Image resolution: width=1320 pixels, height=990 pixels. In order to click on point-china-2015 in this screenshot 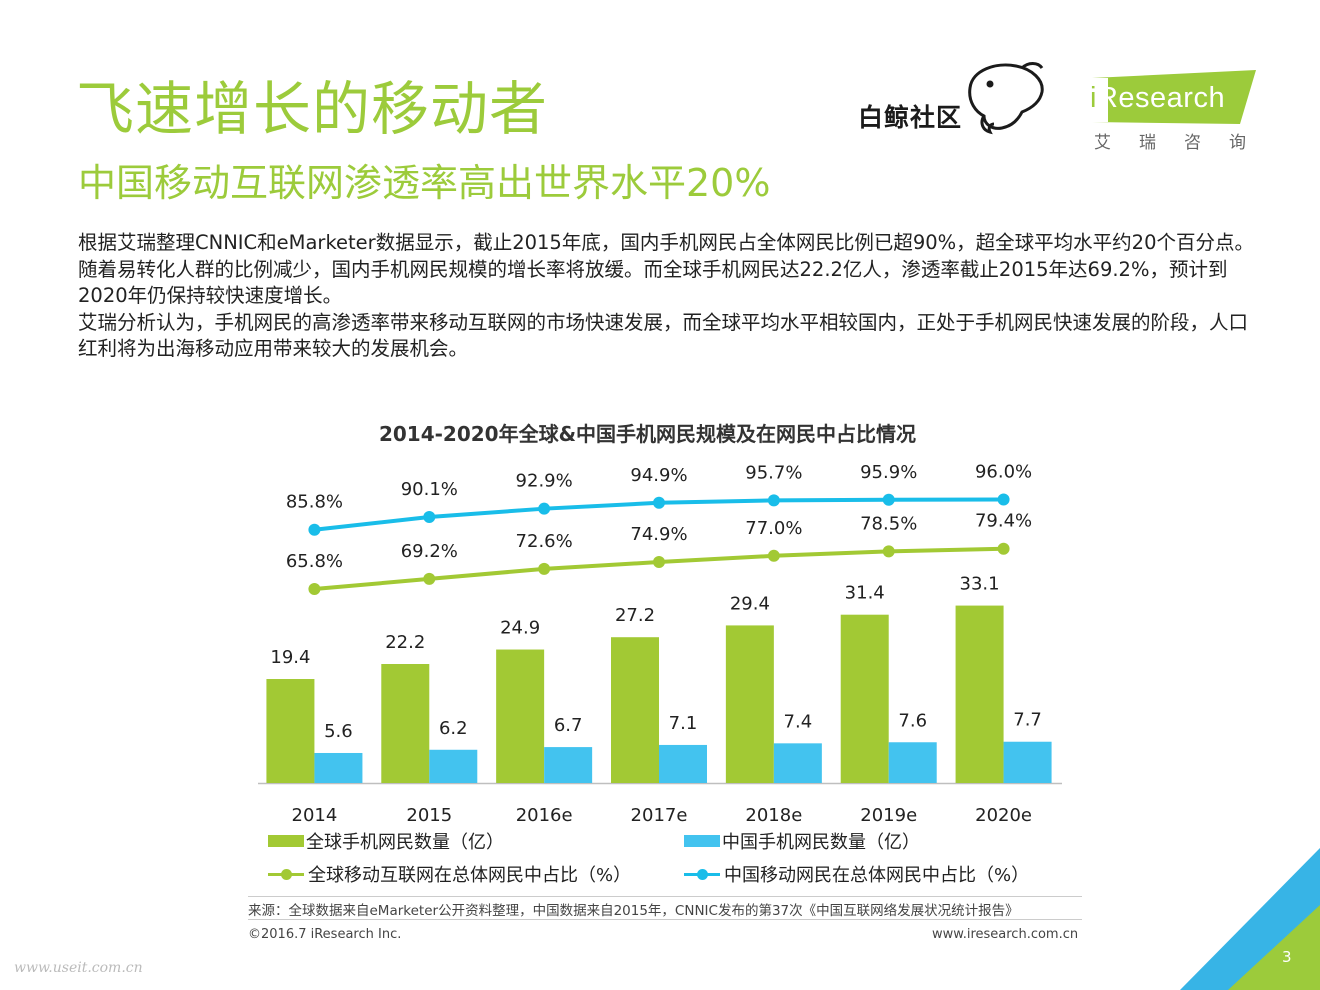, I will do `click(429, 516)`.